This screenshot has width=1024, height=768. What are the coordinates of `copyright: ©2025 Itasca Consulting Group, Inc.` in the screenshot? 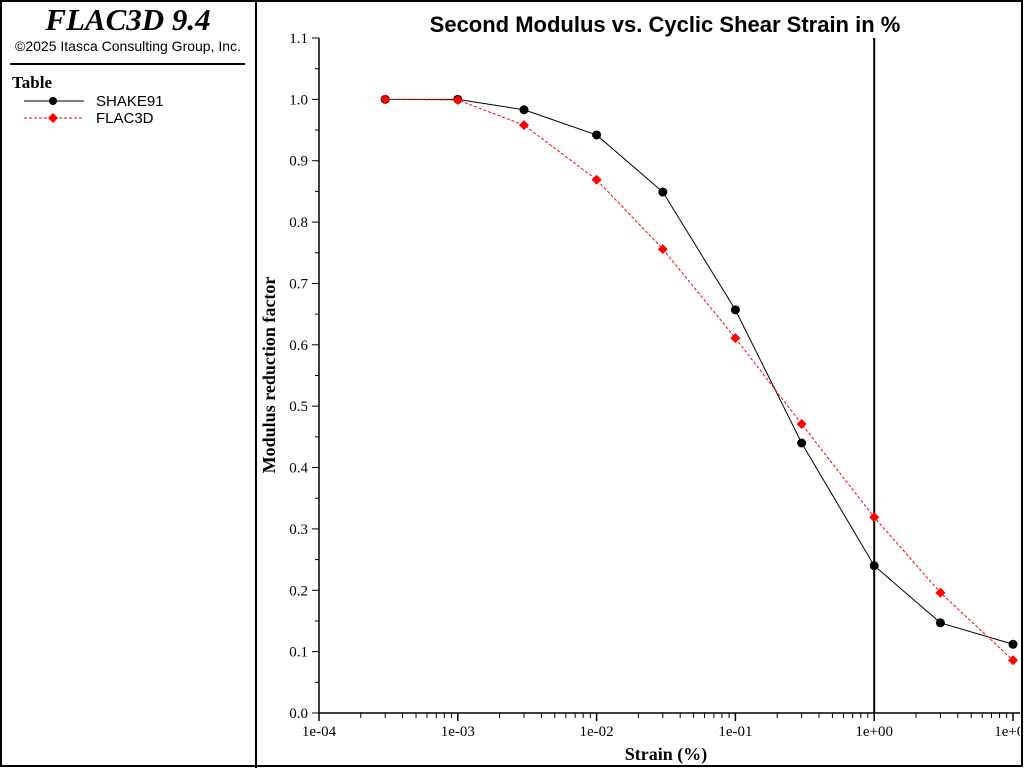 It's located at (128, 46).